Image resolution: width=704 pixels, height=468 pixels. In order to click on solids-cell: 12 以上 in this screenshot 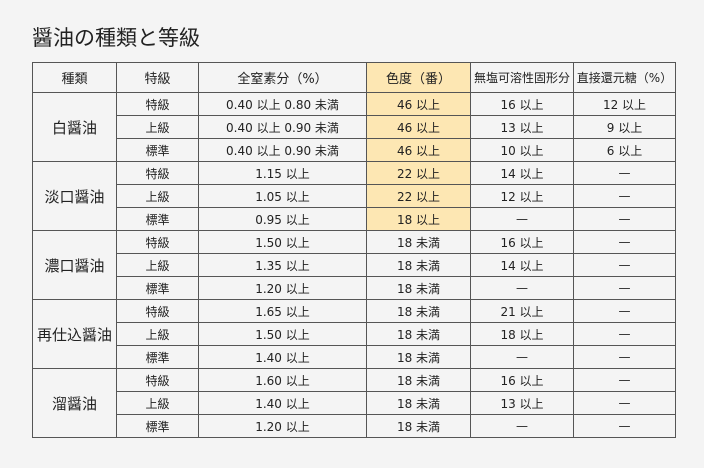, I will do `click(522, 196)`.